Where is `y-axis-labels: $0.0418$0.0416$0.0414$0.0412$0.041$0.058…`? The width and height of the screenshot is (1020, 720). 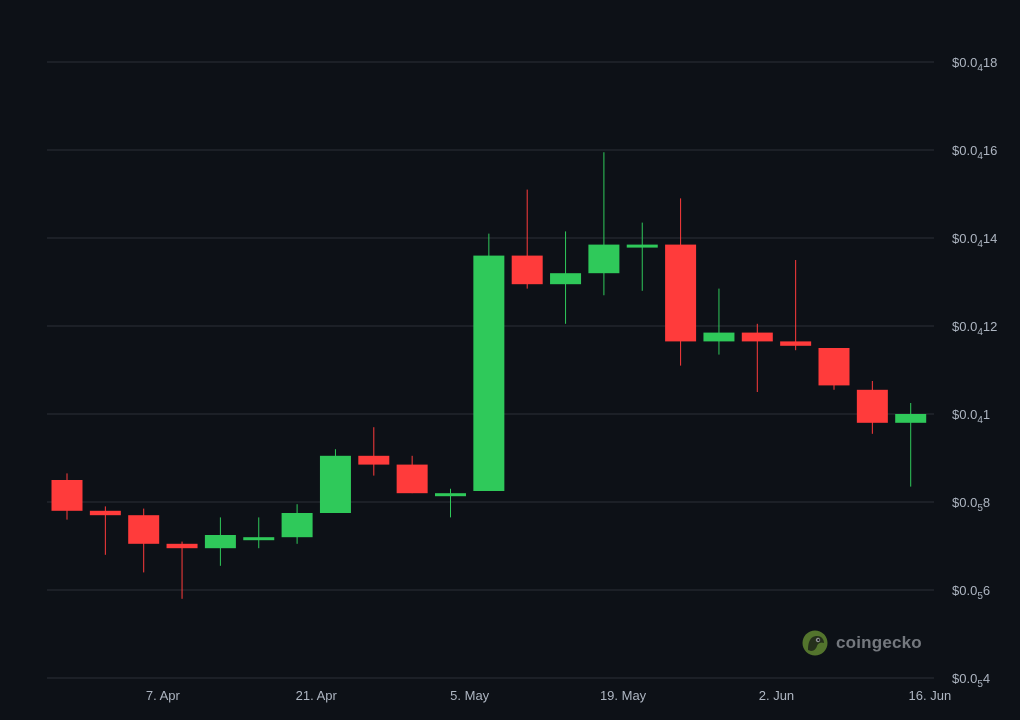
y-axis-labels: $0.0418$0.0416$0.0414$0.0412$0.041$0.058… is located at coordinates (974, 372).